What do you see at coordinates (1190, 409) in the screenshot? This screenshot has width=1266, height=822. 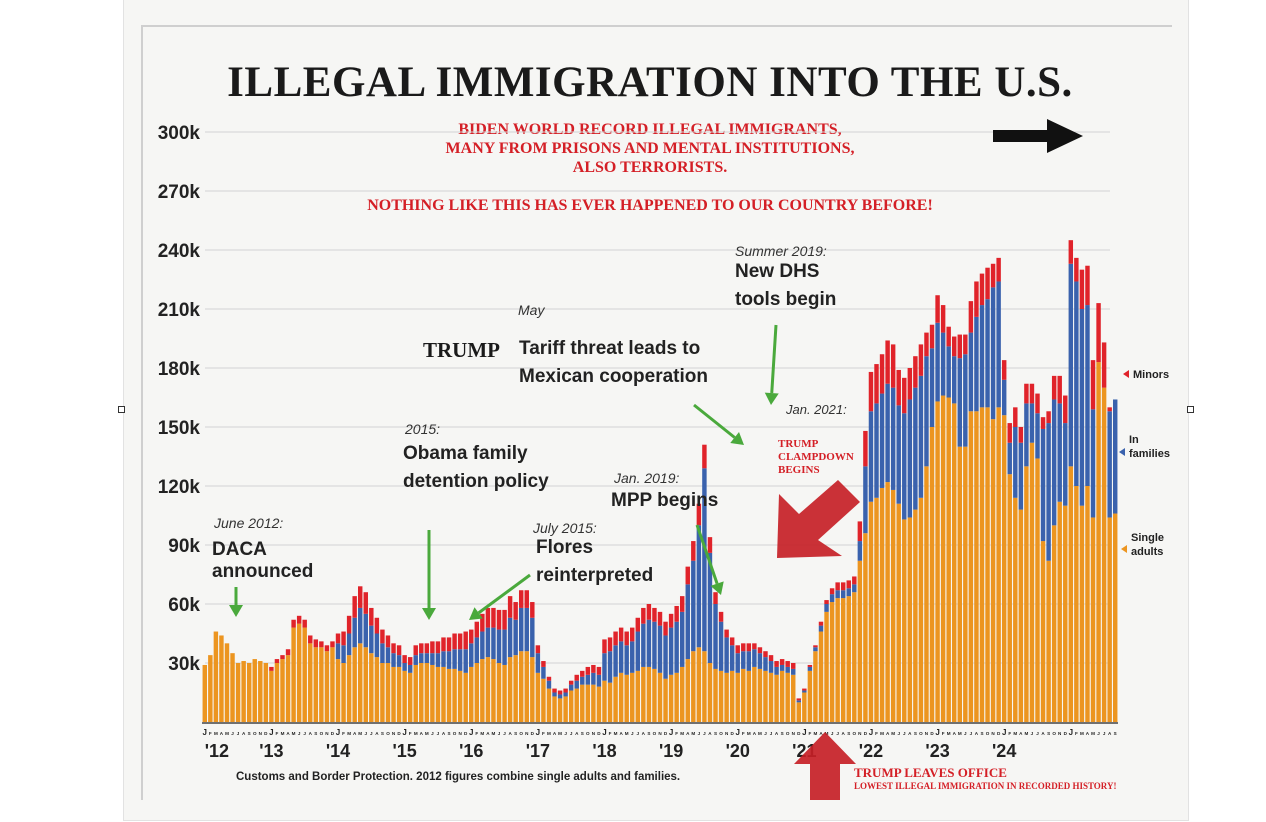 I see `resize-handle-right` at bounding box center [1190, 409].